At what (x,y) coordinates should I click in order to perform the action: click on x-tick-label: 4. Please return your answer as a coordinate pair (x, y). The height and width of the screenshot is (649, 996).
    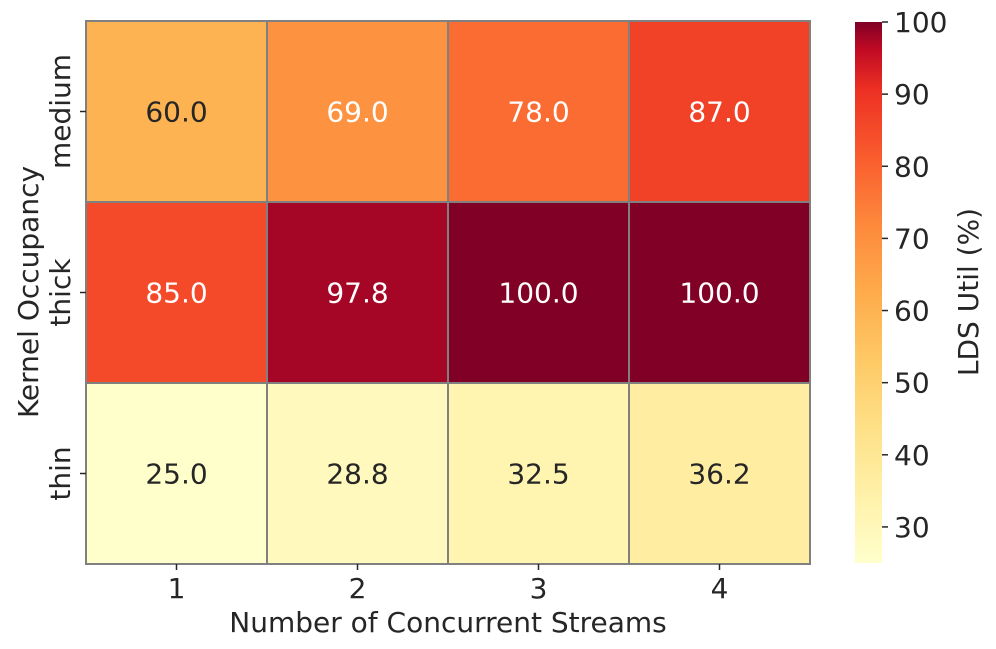
    Looking at the image, I should click on (720, 588).